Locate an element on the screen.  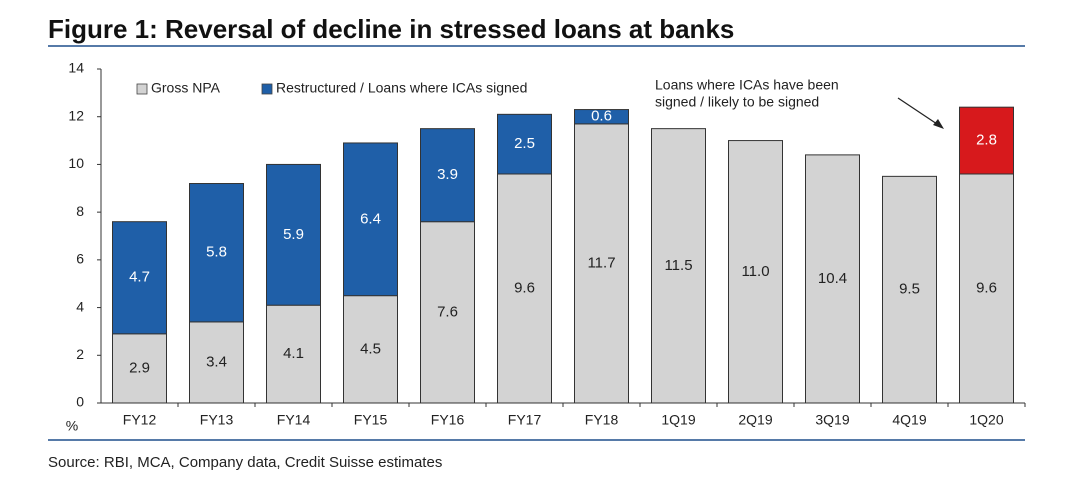
legend-label: Restructured / Loans where ICAs signed is located at coordinates (401, 88).